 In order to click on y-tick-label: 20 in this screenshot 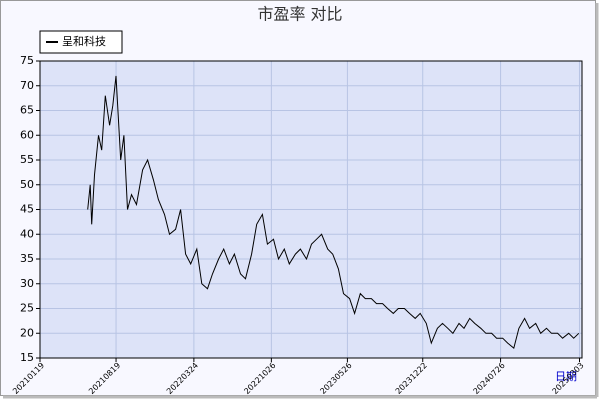, I will do `click(27, 332)`.